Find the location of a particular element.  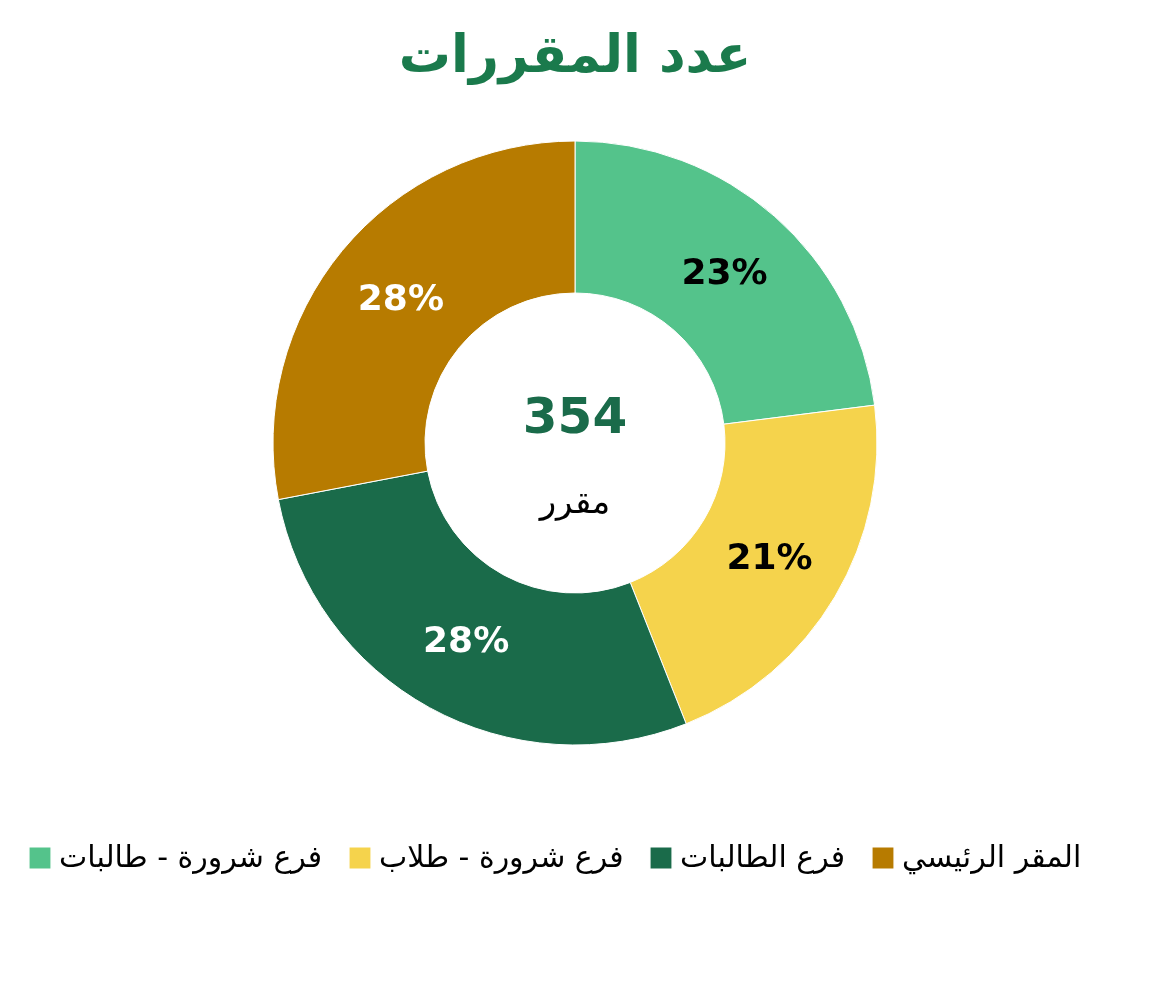

legend-label: المقر الرئيسي is located at coordinates (992, 857).